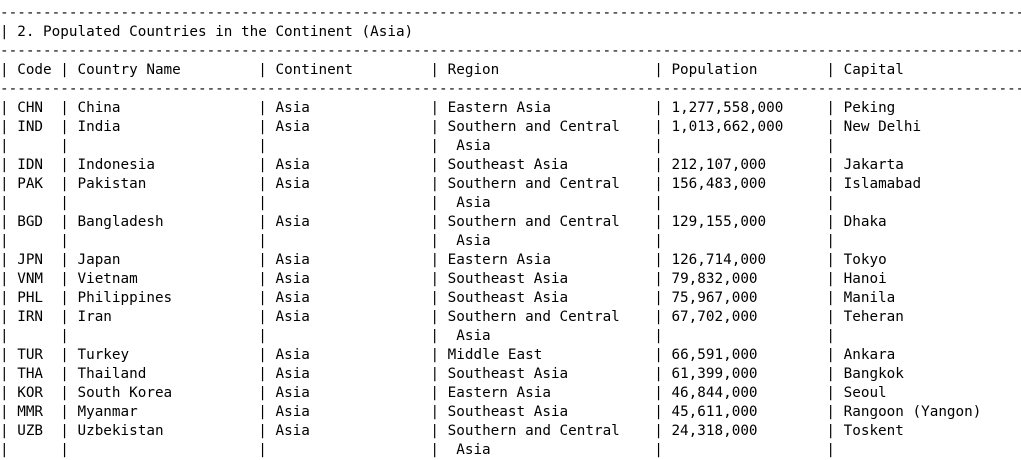  I want to click on table-cell: Ankara, so click(869, 355).